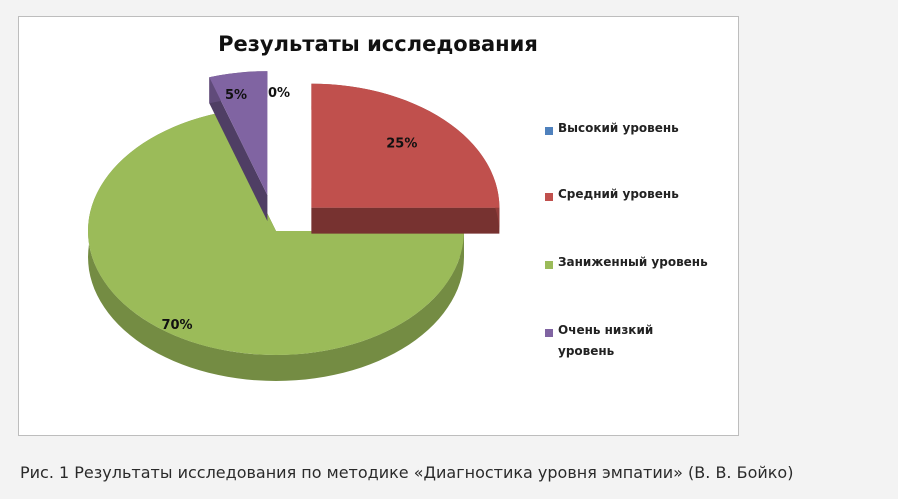 The width and height of the screenshot is (898, 499). I want to click on chart-title: Результаты исследования, so click(378, 44).